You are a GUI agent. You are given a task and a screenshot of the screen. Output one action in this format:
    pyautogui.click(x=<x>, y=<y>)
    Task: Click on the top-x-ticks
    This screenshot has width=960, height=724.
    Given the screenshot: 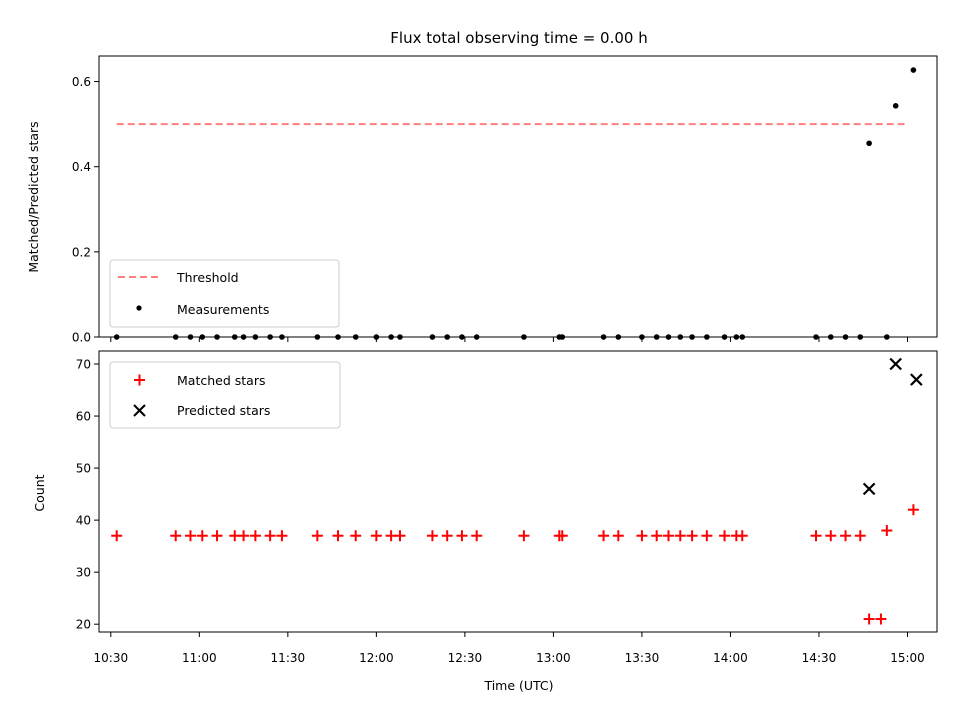 What is the action you would take?
    pyautogui.click(x=509, y=339)
    